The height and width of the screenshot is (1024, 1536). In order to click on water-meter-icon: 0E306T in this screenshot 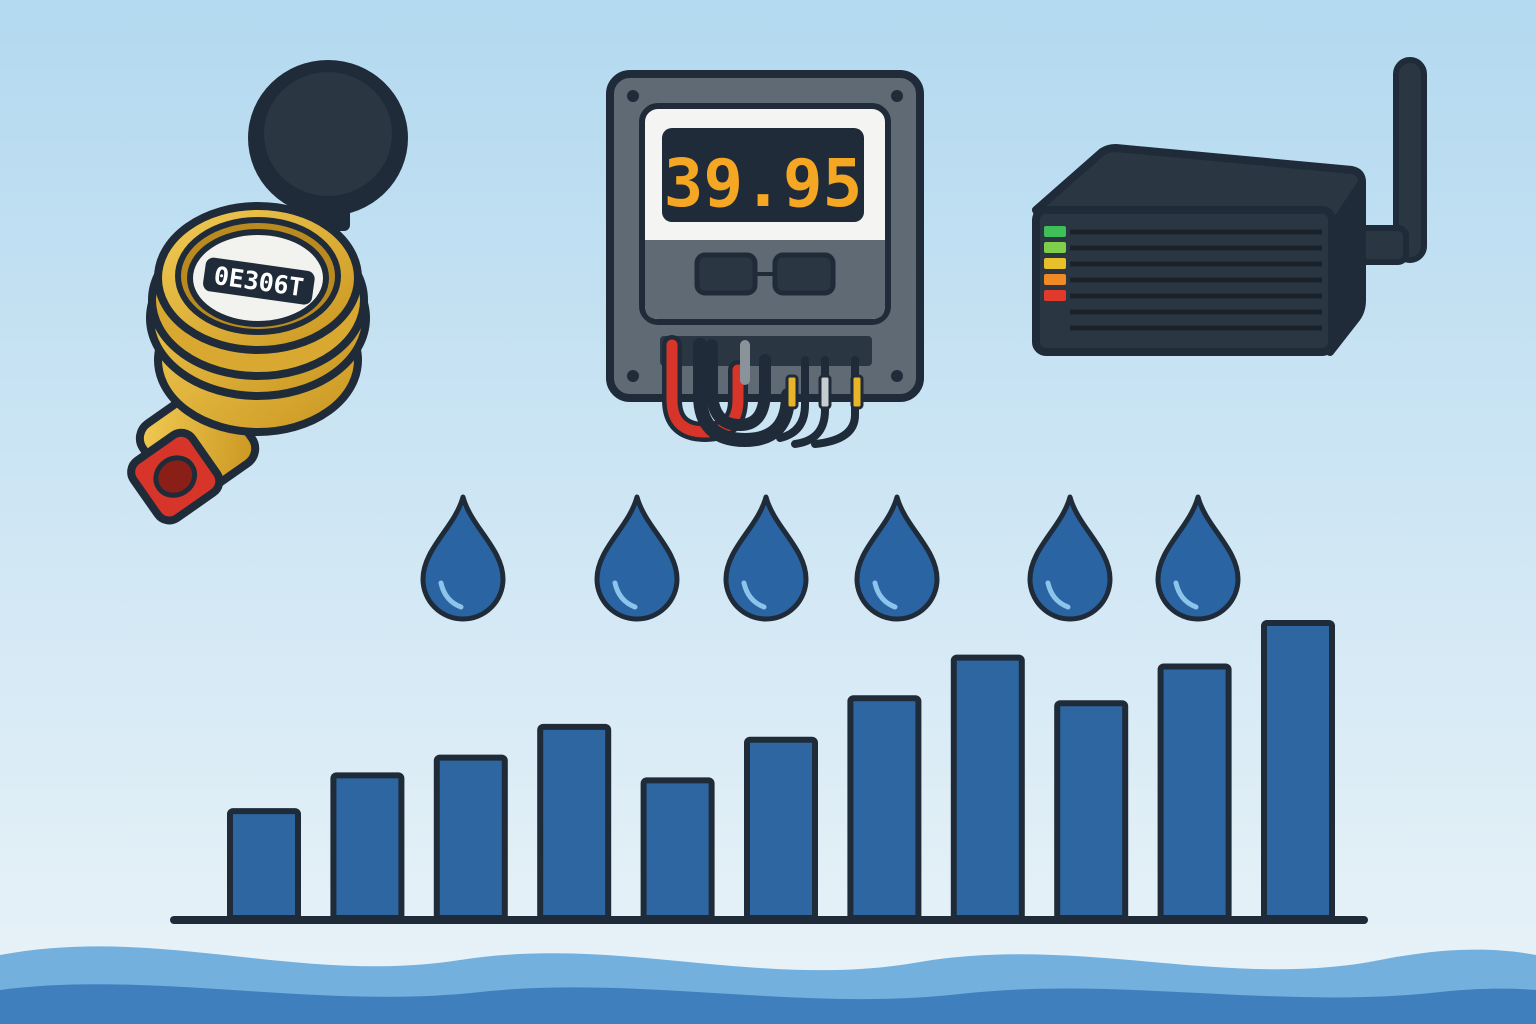, I will do `click(267, 292)`.